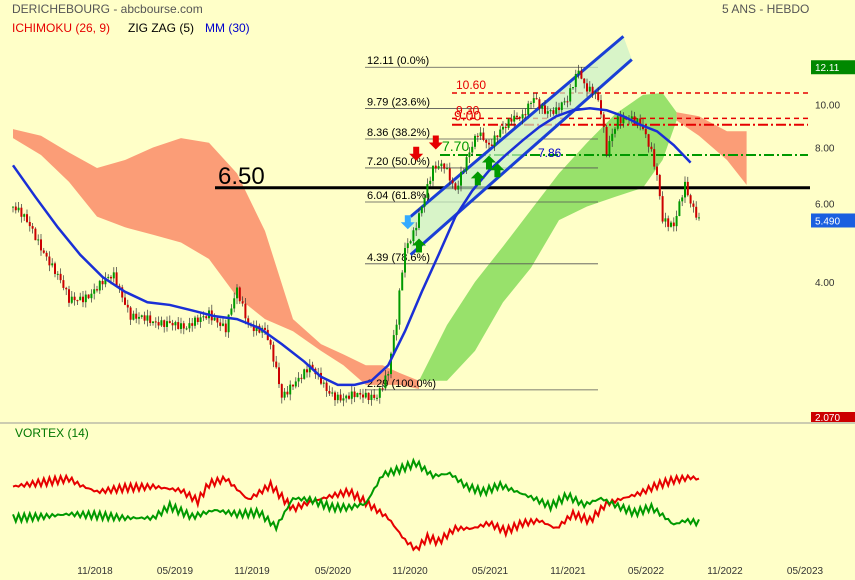  I want to click on vortex-title: VORTEX (14), so click(52, 433).